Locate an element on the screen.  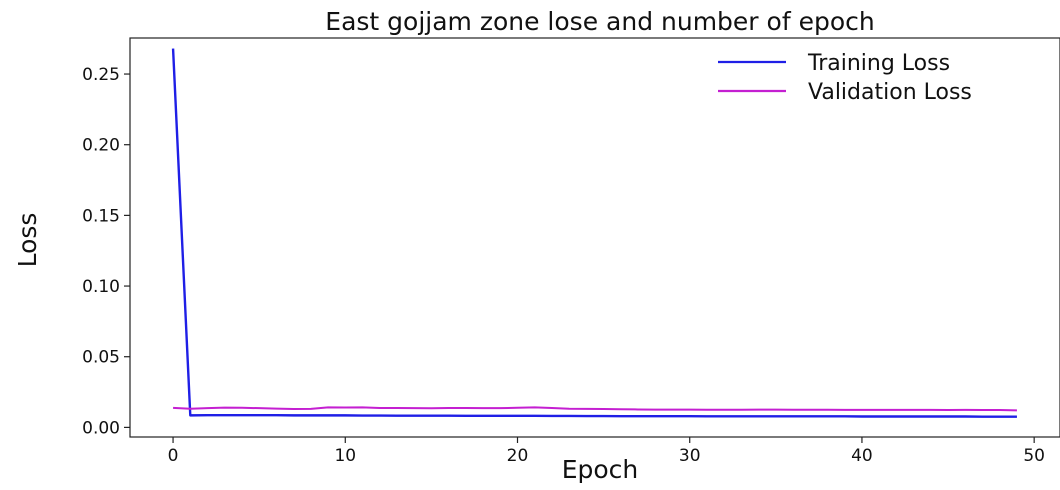
y-tick-label: 0.15 is located at coordinates (101, 216).